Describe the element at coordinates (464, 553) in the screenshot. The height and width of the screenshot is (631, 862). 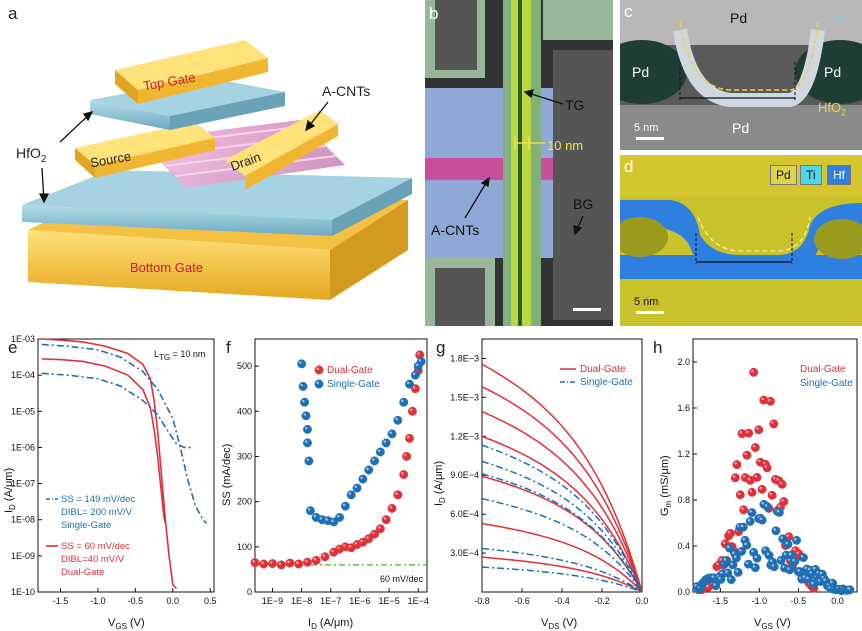
I see `chart-g-ytick-label: 3.0E−4` at that location.